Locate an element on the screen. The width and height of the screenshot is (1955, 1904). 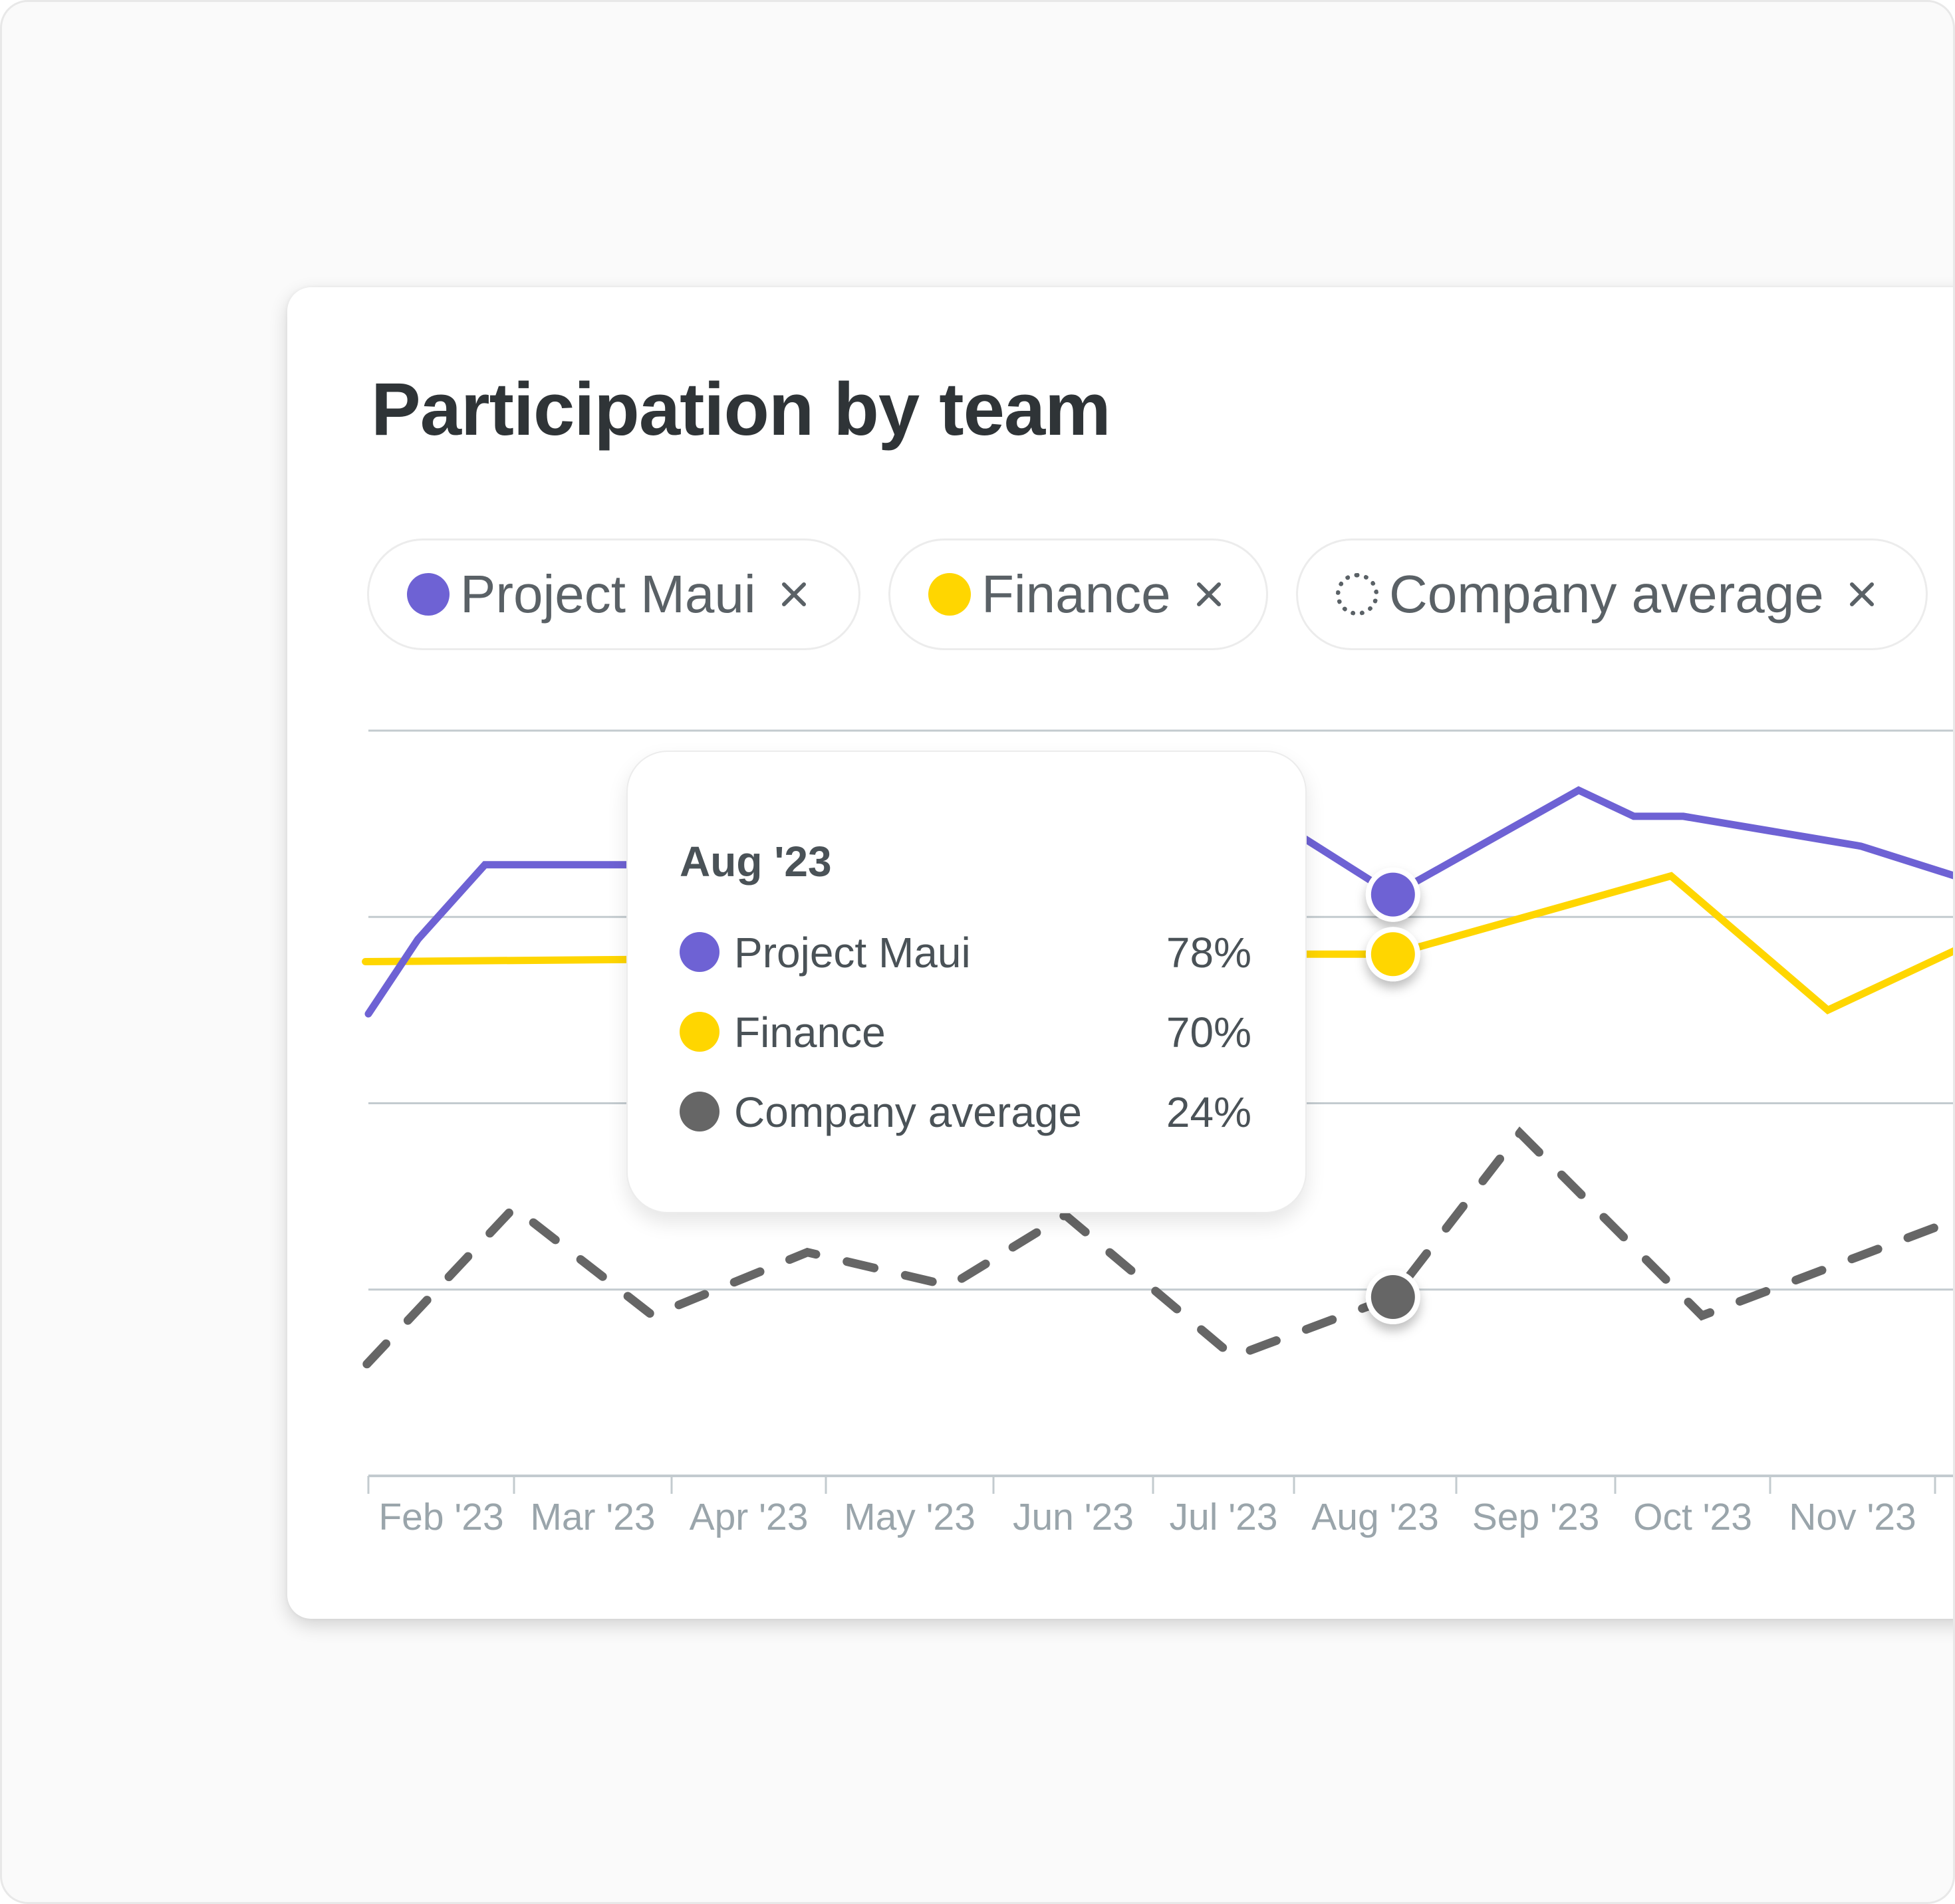
x-axis-tick-label: Mar '23 is located at coordinates (593, 1517).